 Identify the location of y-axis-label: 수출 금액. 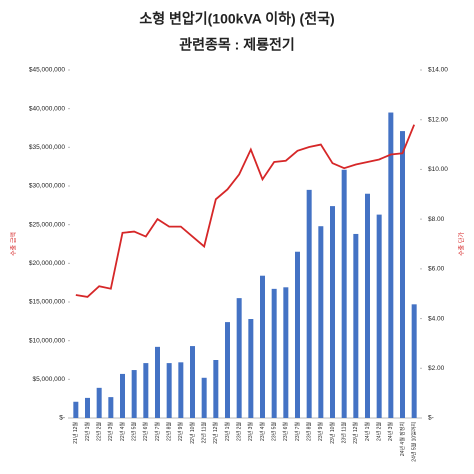
(14, 244).